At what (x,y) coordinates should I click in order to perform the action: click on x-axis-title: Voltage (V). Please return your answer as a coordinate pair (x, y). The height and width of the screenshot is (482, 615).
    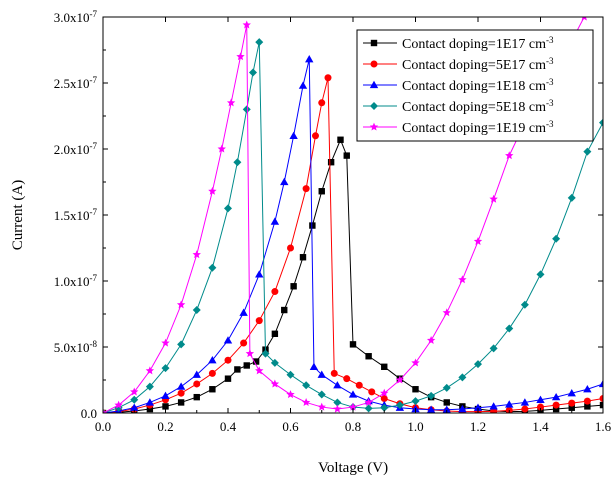
    Looking at the image, I should click on (353, 468).